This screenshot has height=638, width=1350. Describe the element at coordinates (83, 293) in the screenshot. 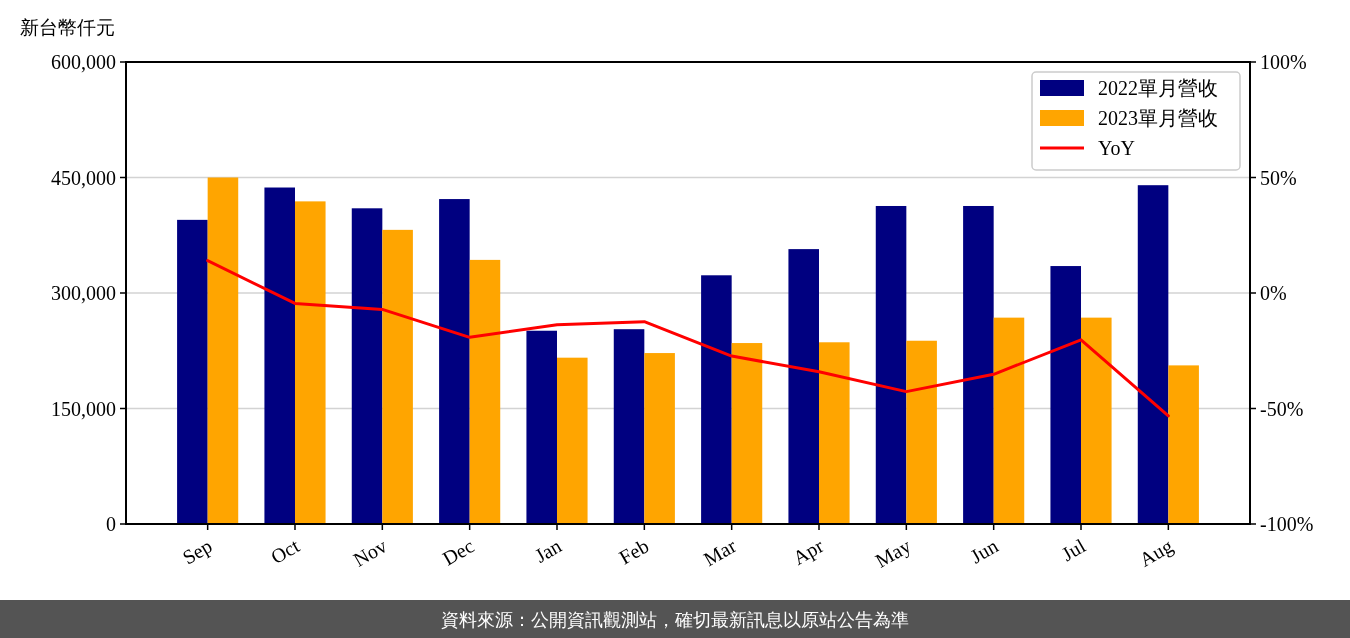

I see `y-tick-label: 300,000` at that location.